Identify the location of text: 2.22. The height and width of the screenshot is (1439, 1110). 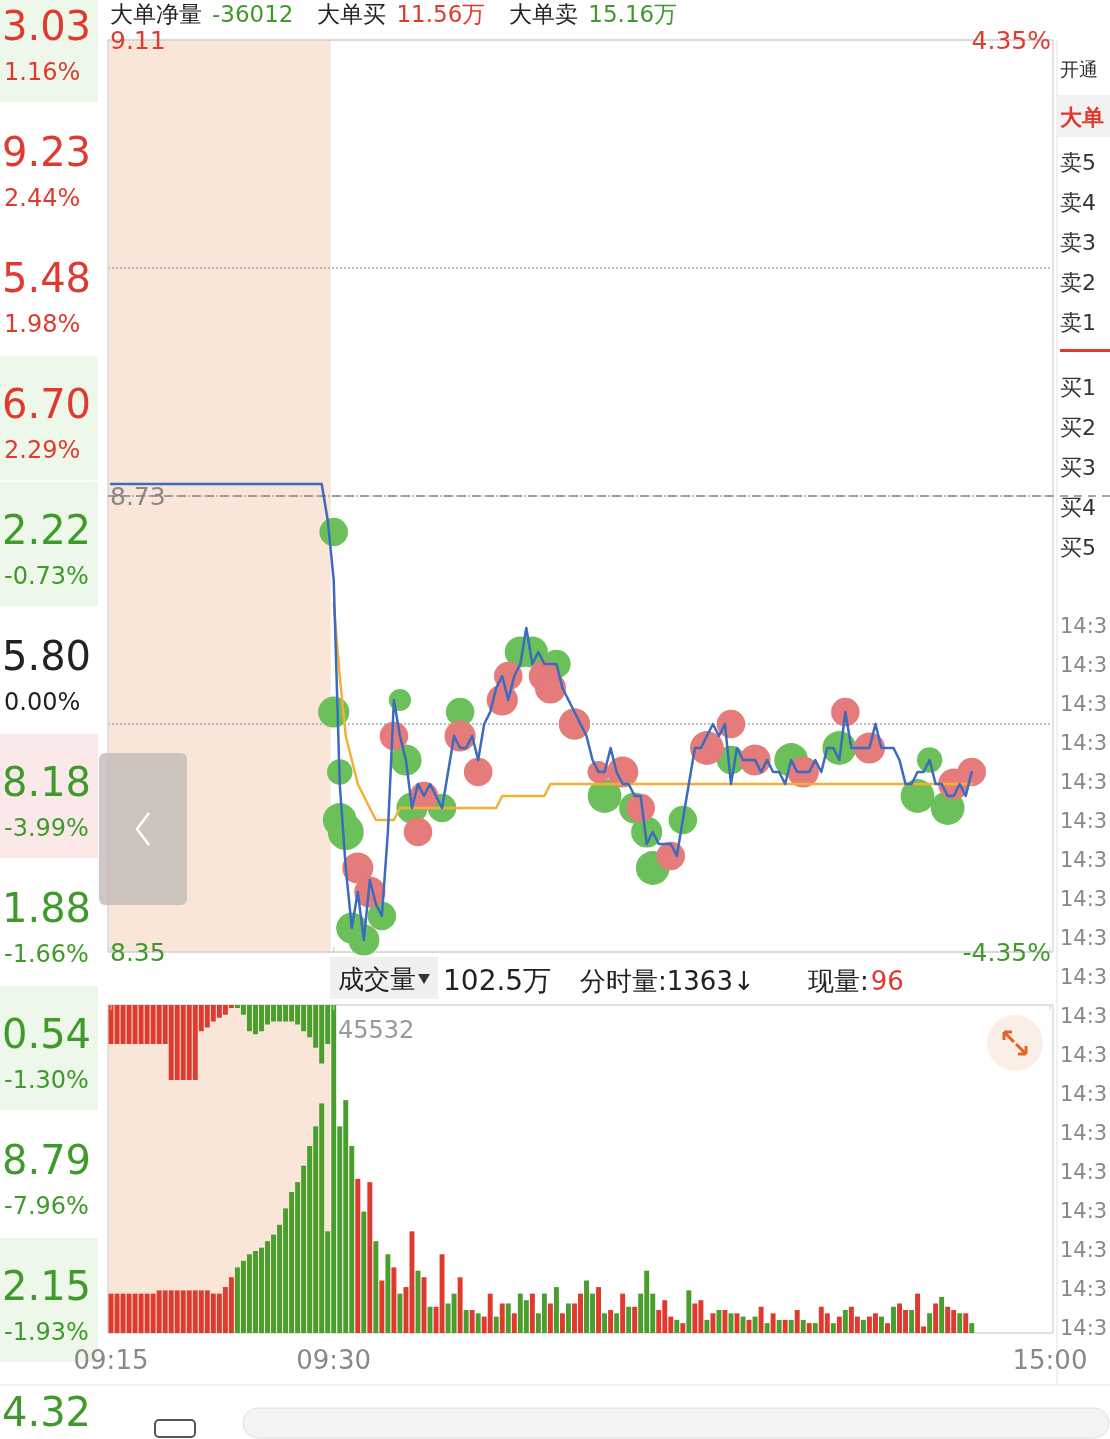
(47, 530).